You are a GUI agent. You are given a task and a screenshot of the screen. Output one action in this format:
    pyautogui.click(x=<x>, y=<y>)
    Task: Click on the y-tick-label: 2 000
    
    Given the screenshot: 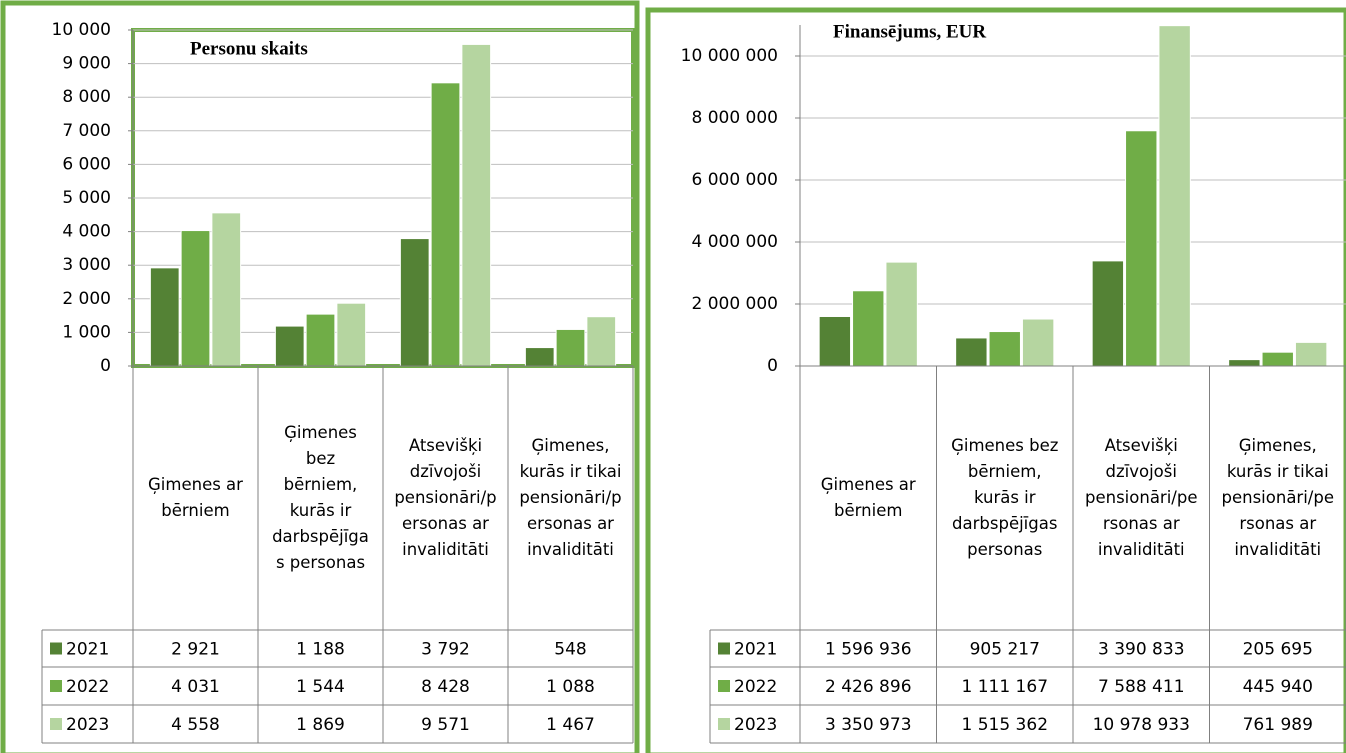 What is the action you would take?
    pyautogui.click(x=86, y=299)
    